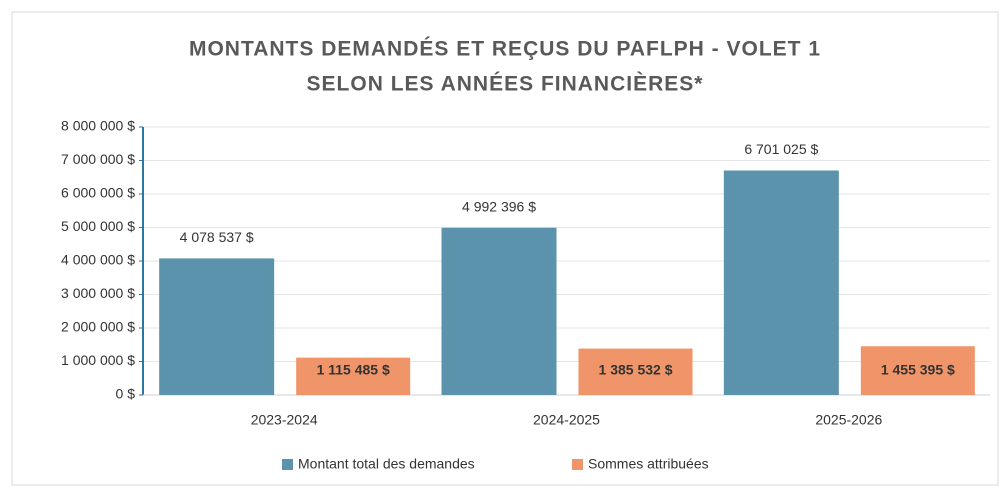 The height and width of the screenshot is (489, 1001). Describe the element at coordinates (499, 206) in the screenshot. I see `data-label: 4 992 396 $` at that location.